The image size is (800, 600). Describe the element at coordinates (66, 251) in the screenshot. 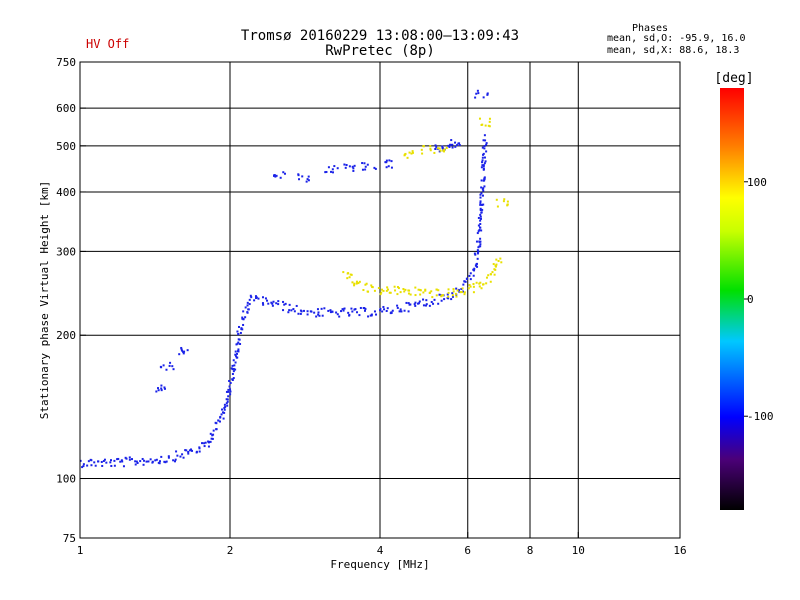

I see `y-tick-label: 300` at that location.